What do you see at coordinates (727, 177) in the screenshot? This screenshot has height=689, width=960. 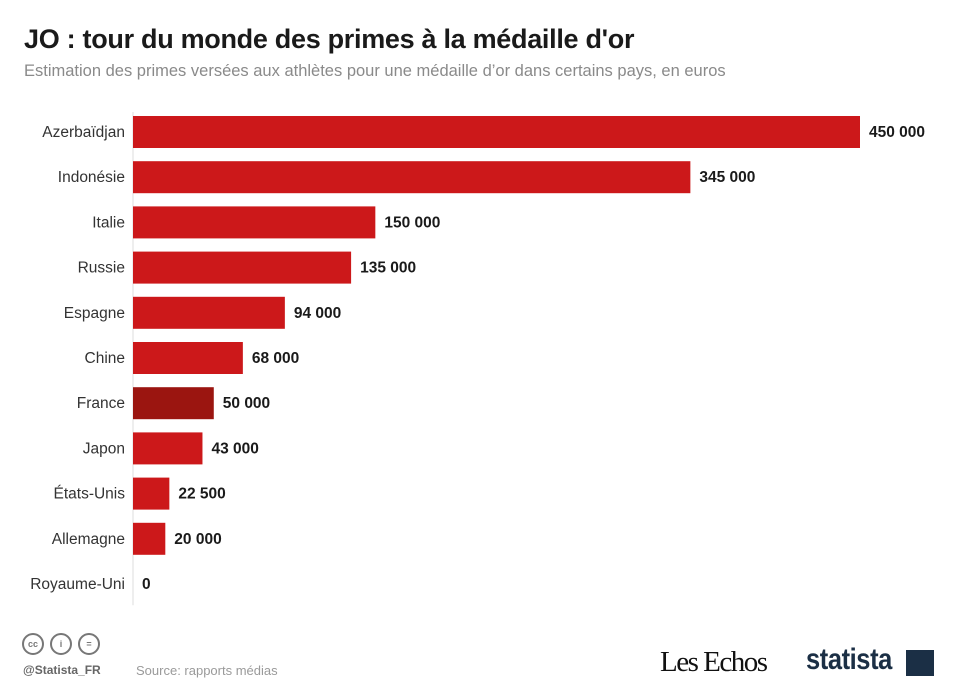 I see `value-label: 345 000` at bounding box center [727, 177].